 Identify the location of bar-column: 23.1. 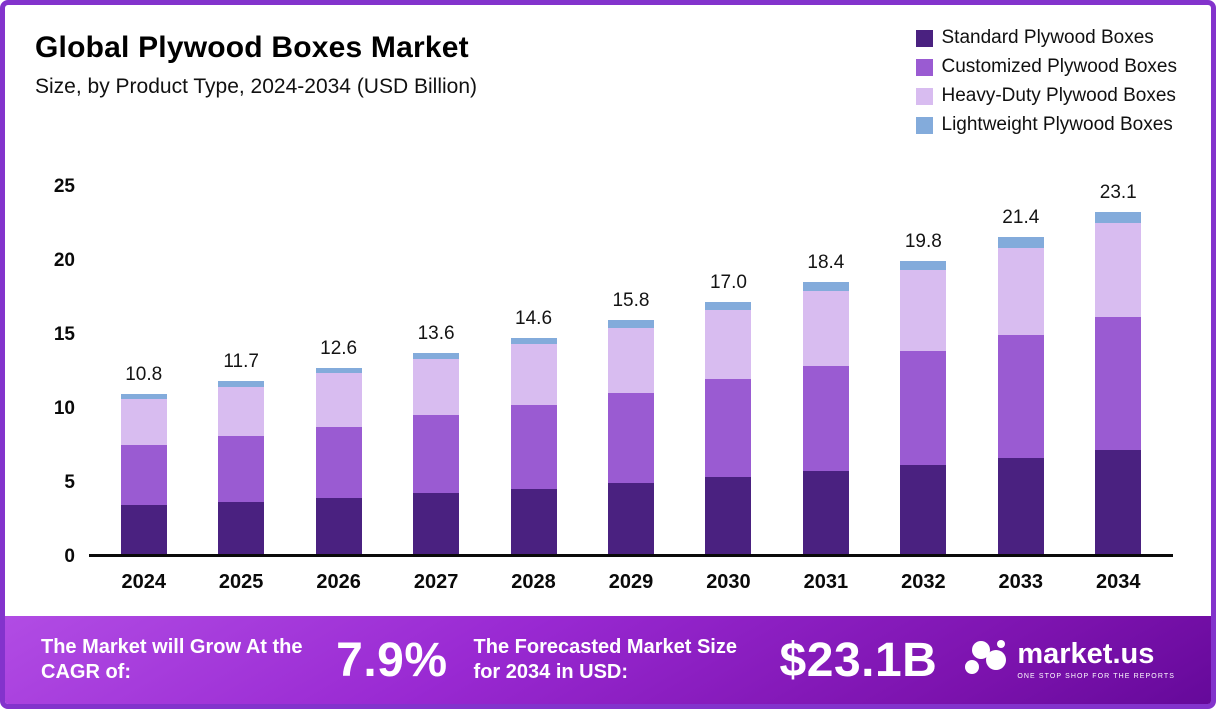
(1118, 368).